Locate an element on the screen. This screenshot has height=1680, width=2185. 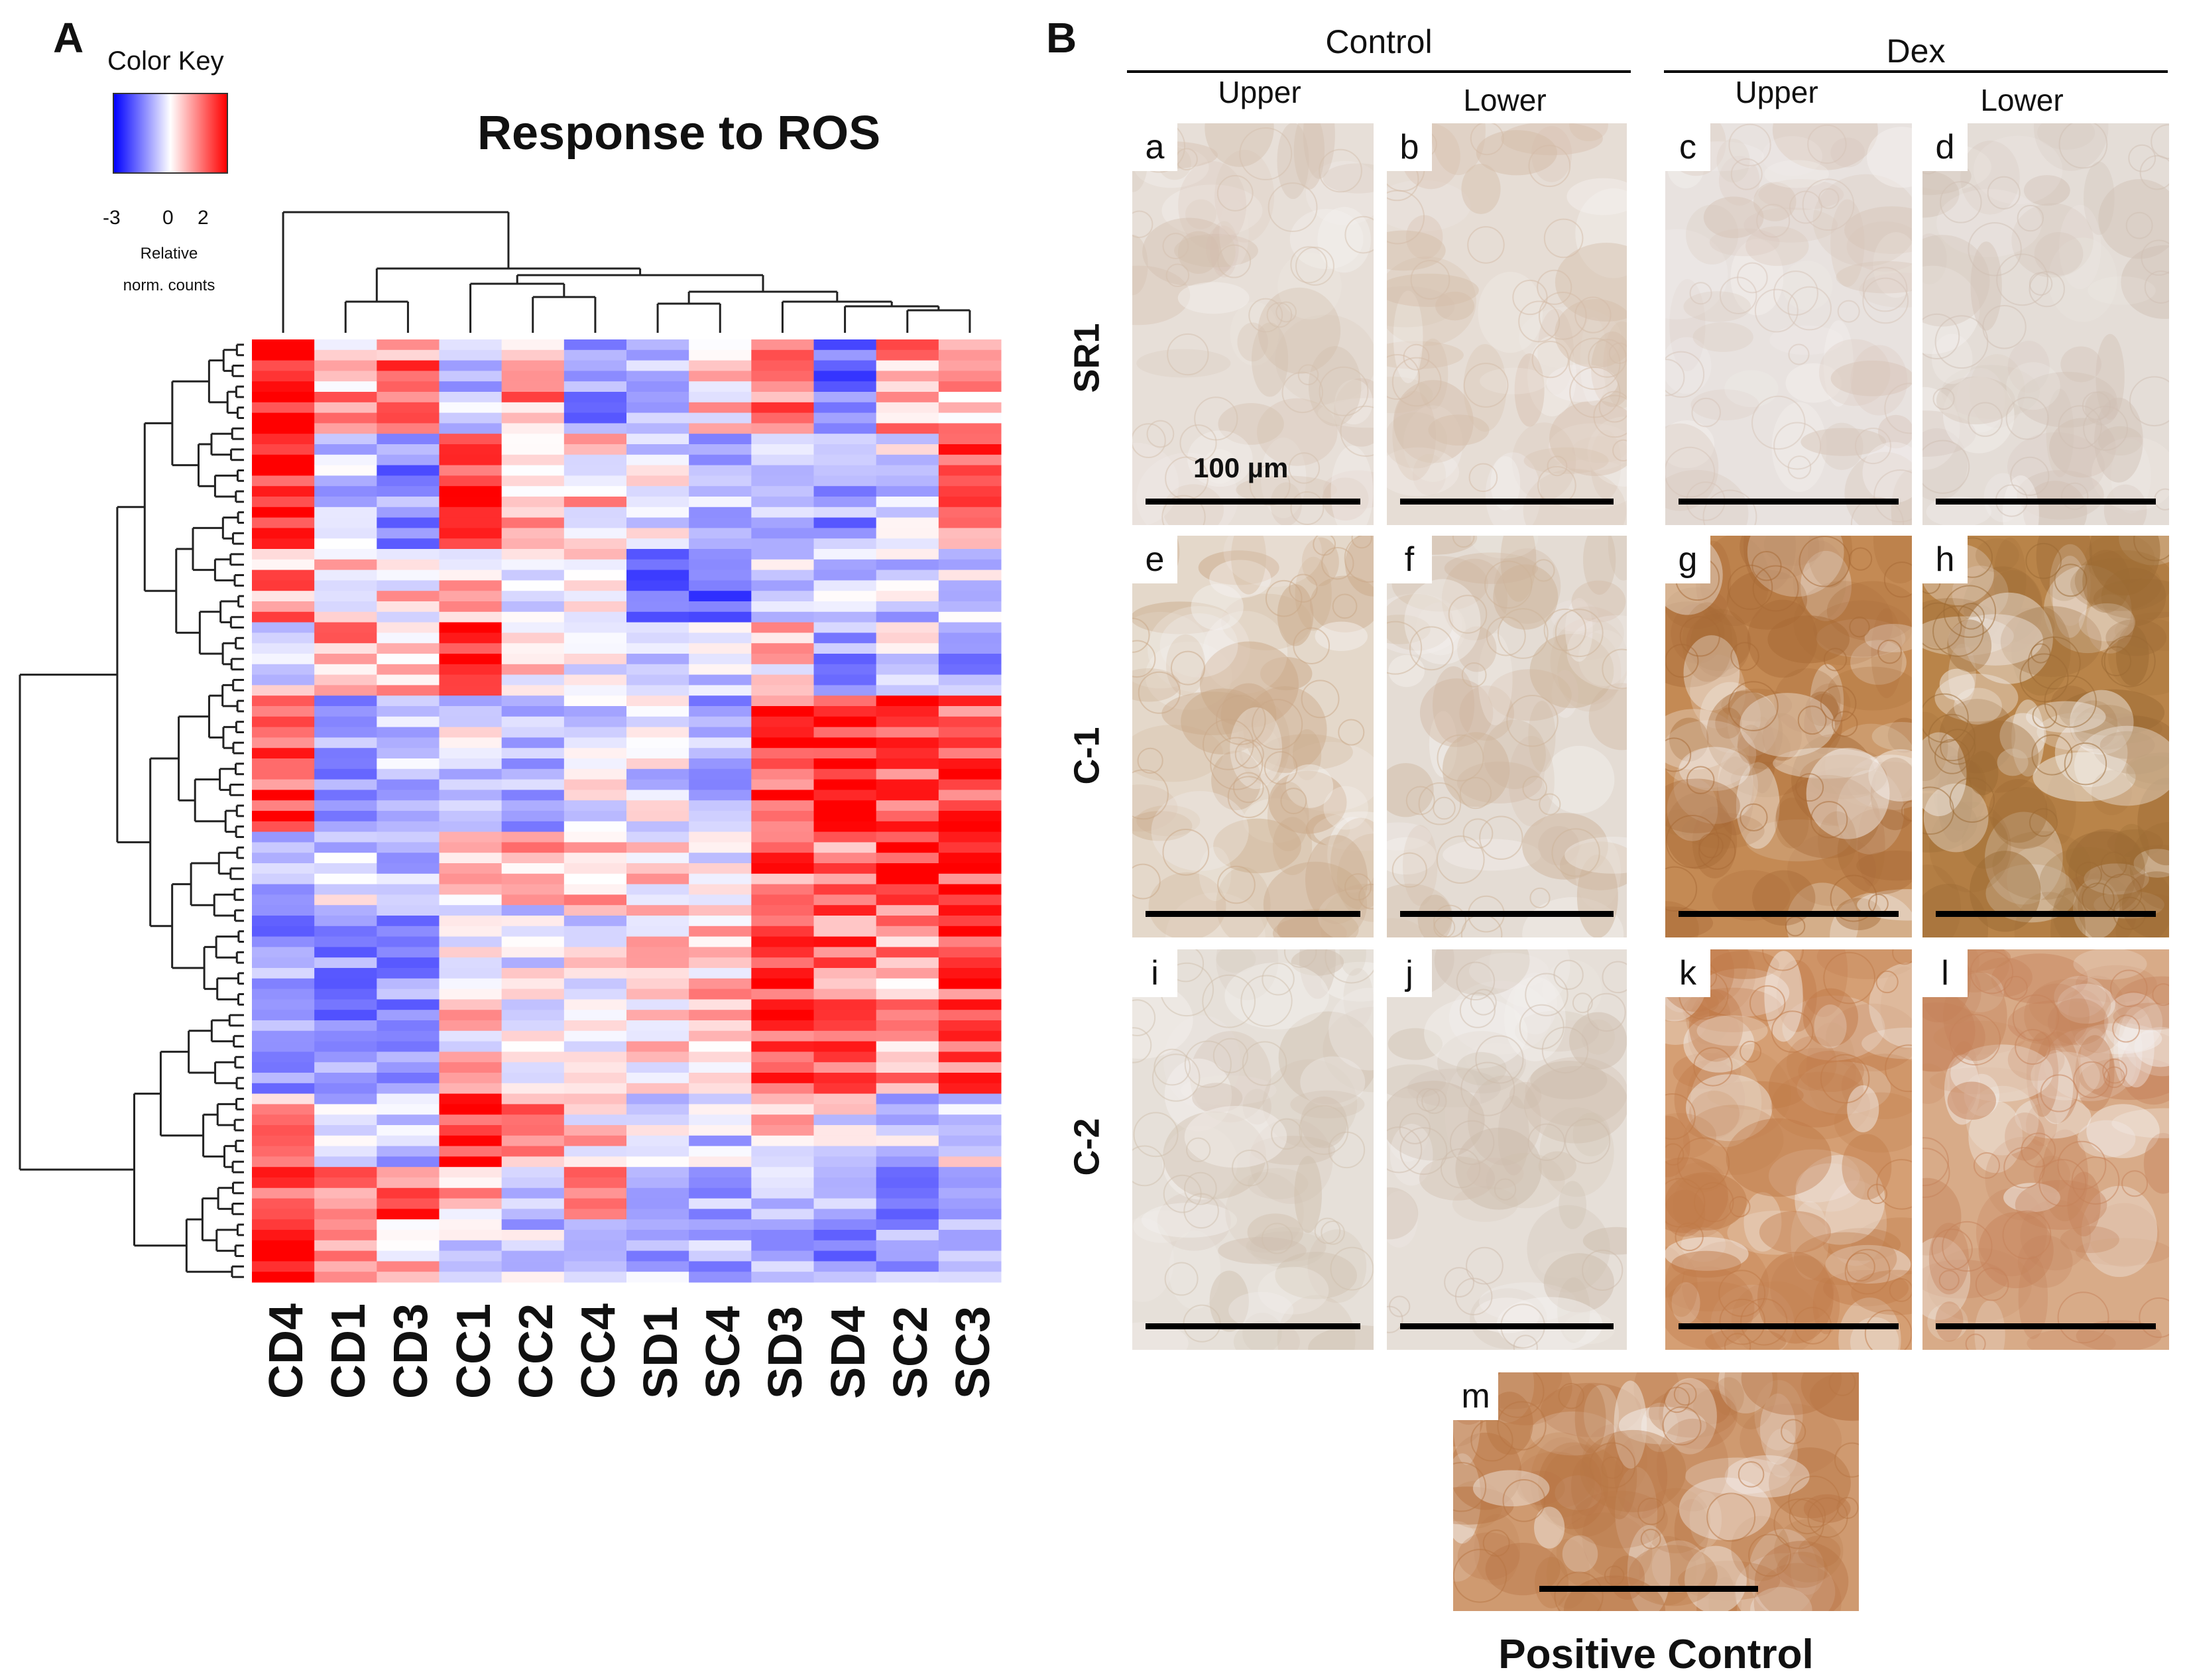
micrograph-letter: m is located at coordinates (1475, 1396).